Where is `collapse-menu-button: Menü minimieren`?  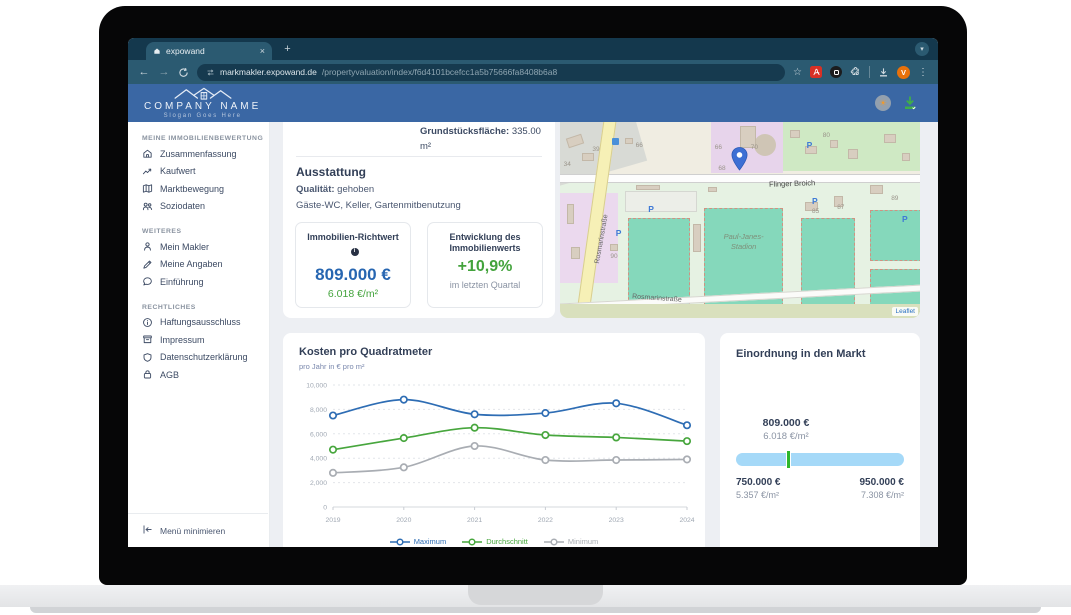 collapse-menu-button: Menü minimieren is located at coordinates (198, 530).